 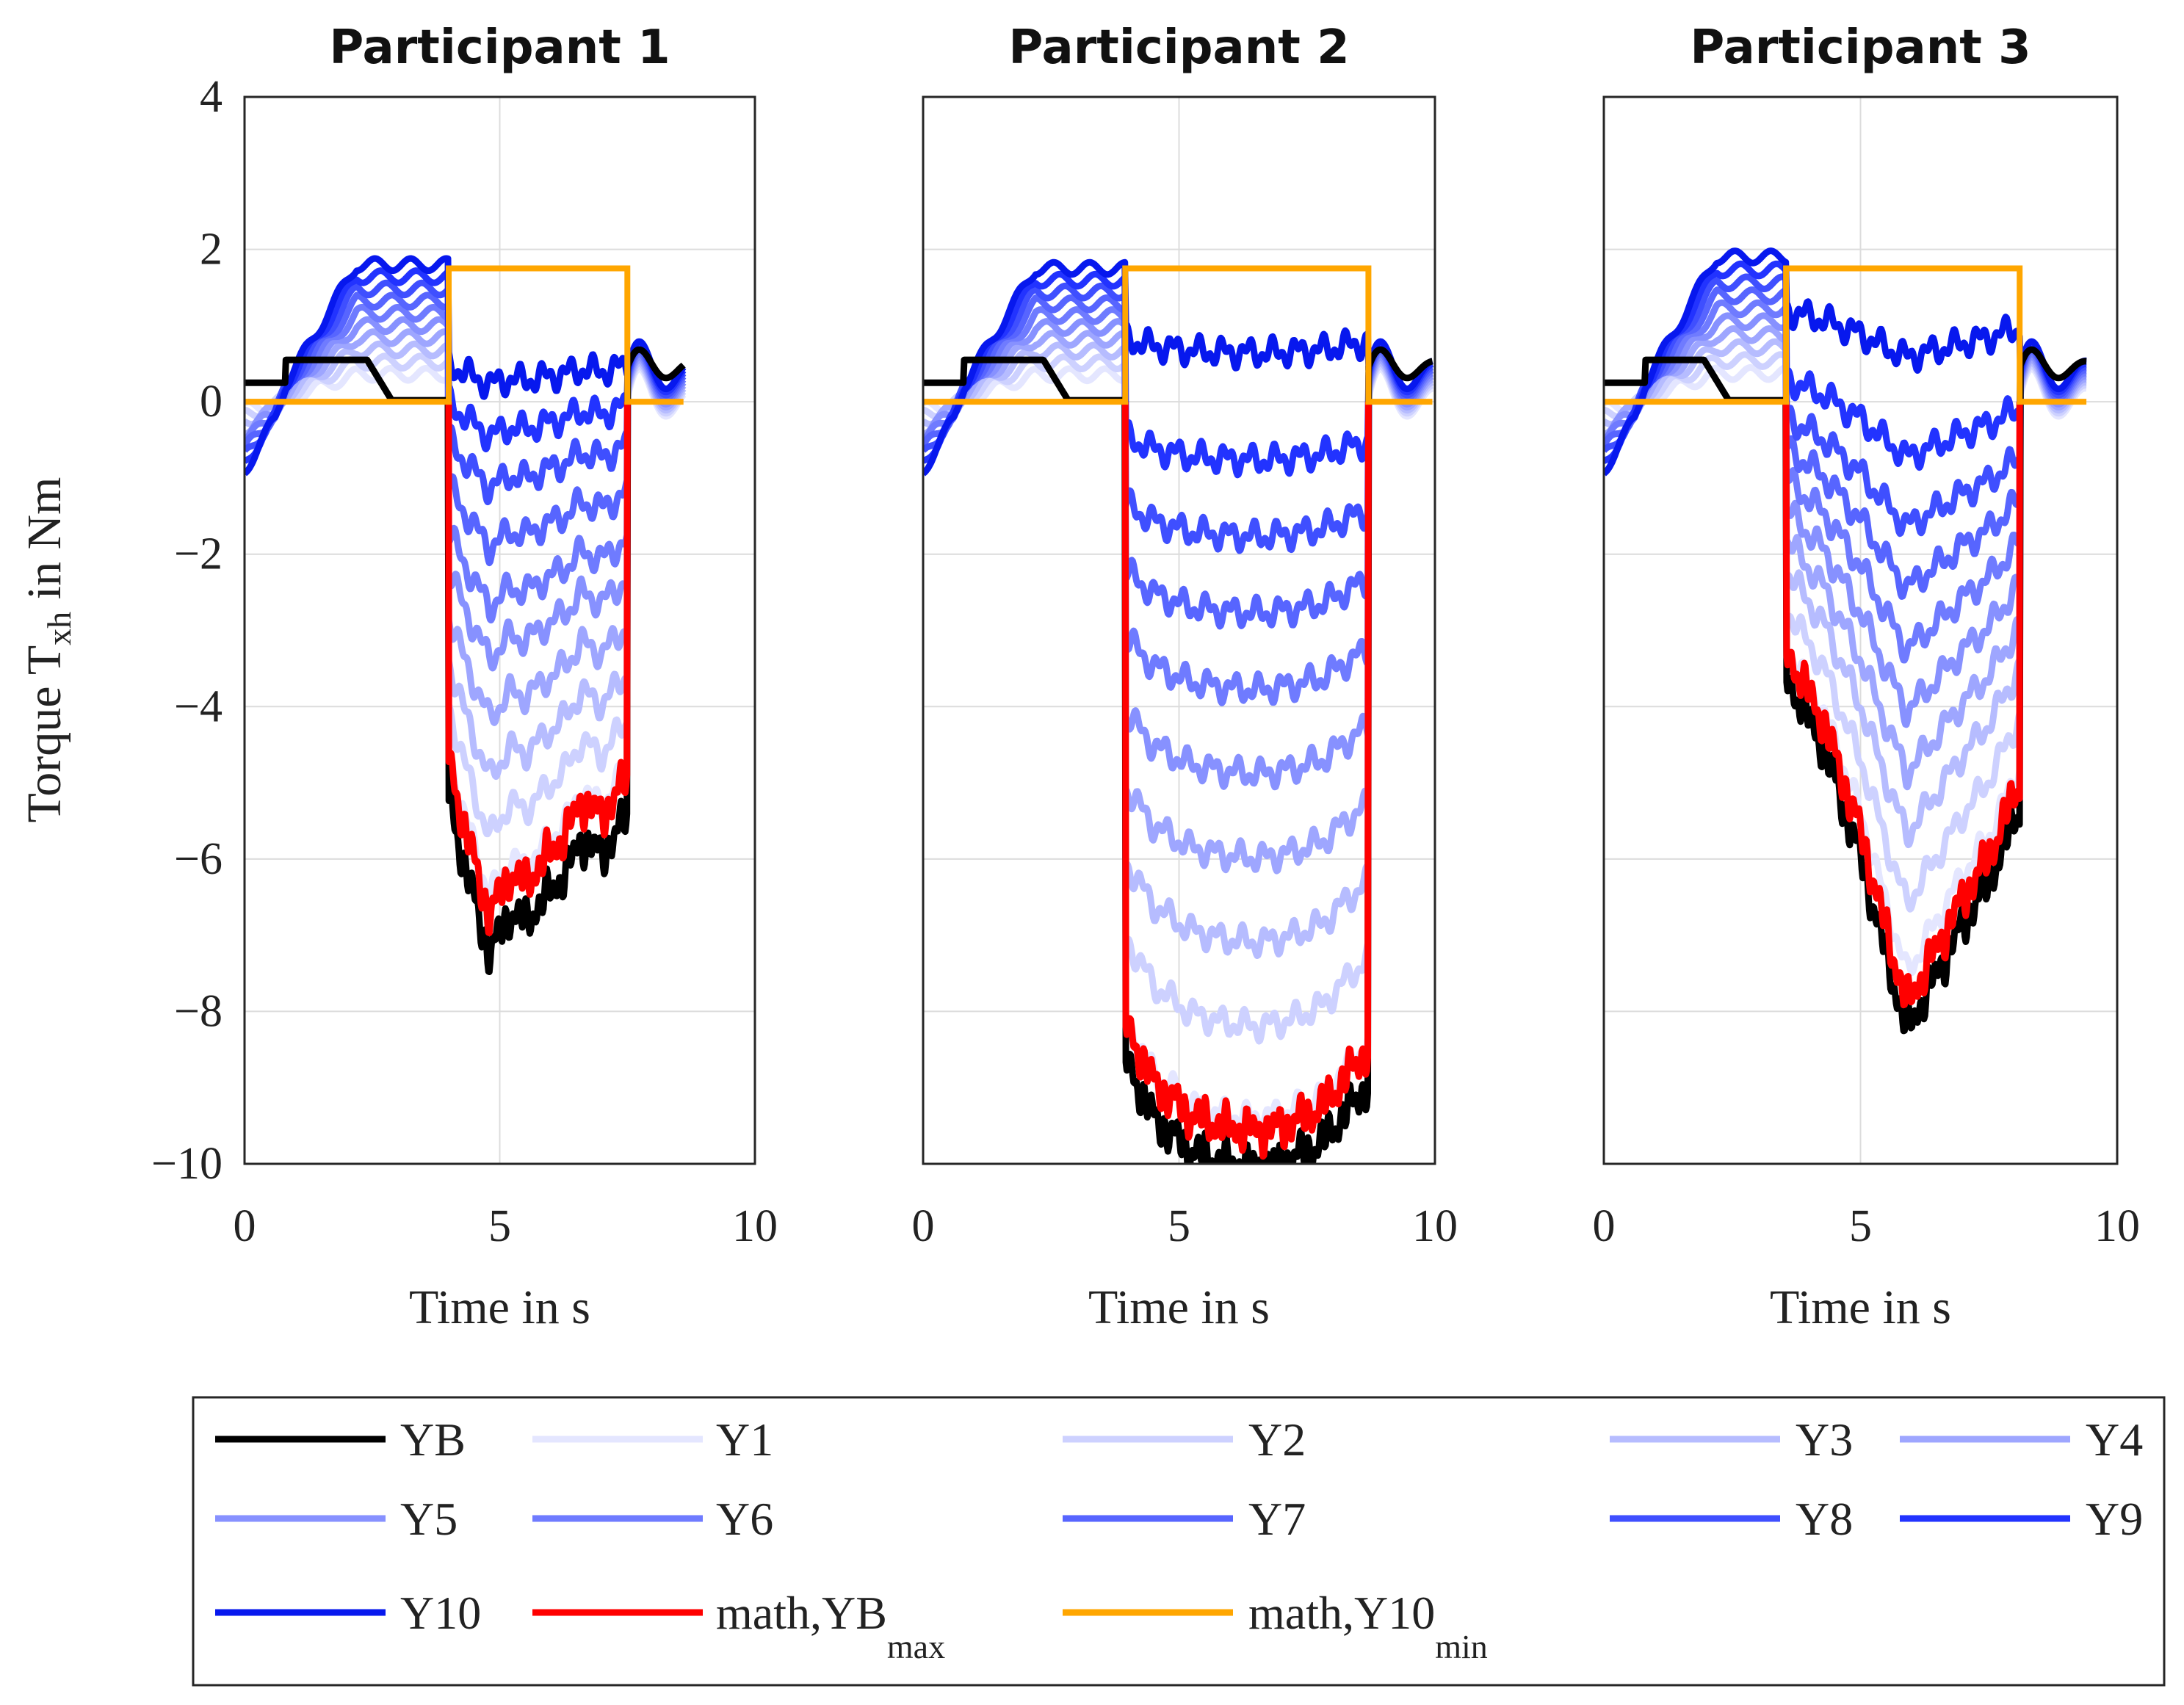 What do you see at coordinates (744, 1439) in the screenshot?
I see `legend-label: Y1` at bounding box center [744, 1439].